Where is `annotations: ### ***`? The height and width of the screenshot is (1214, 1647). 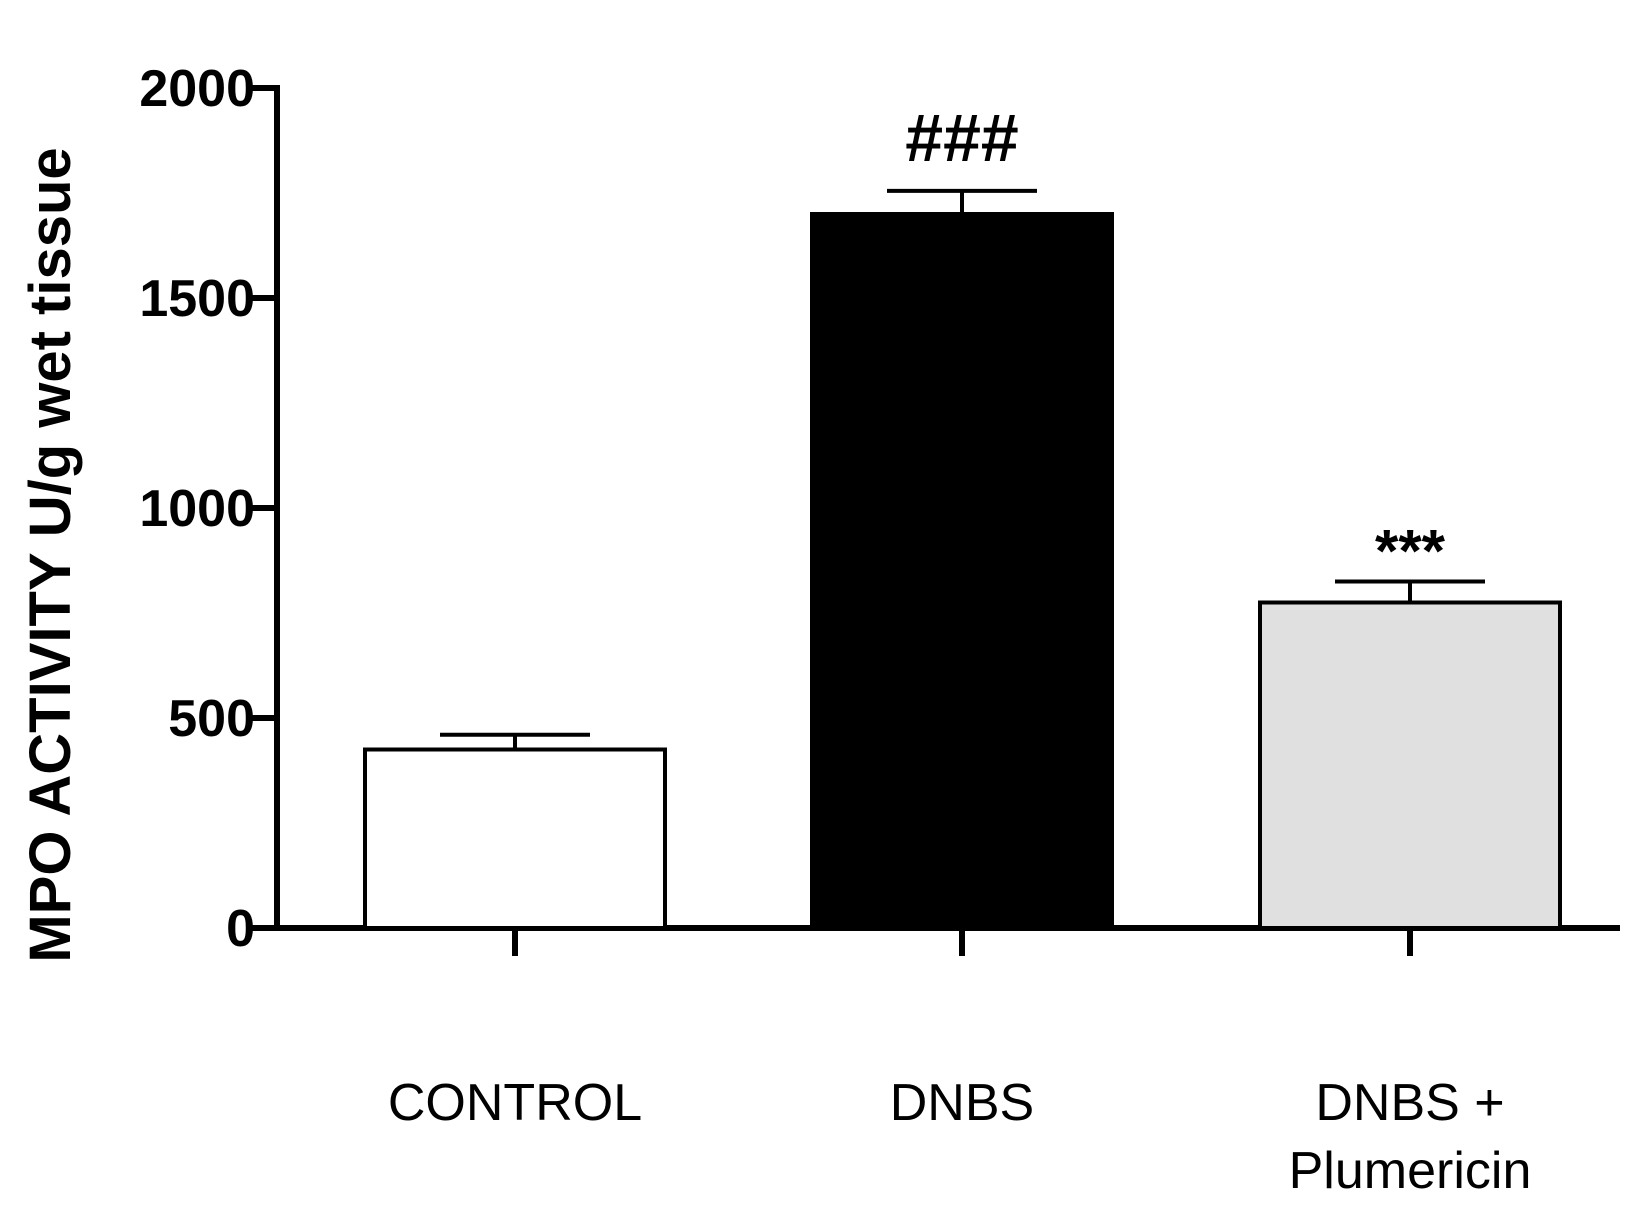
annotations: ### *** is located at coordinates (1175, 342).